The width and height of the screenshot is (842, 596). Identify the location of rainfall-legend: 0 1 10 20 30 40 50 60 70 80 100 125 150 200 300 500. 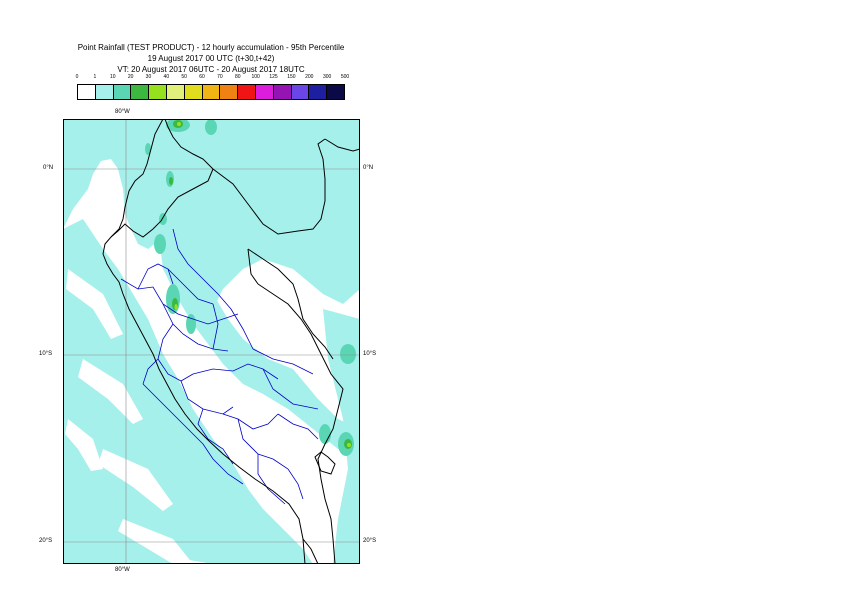
(212, 89).